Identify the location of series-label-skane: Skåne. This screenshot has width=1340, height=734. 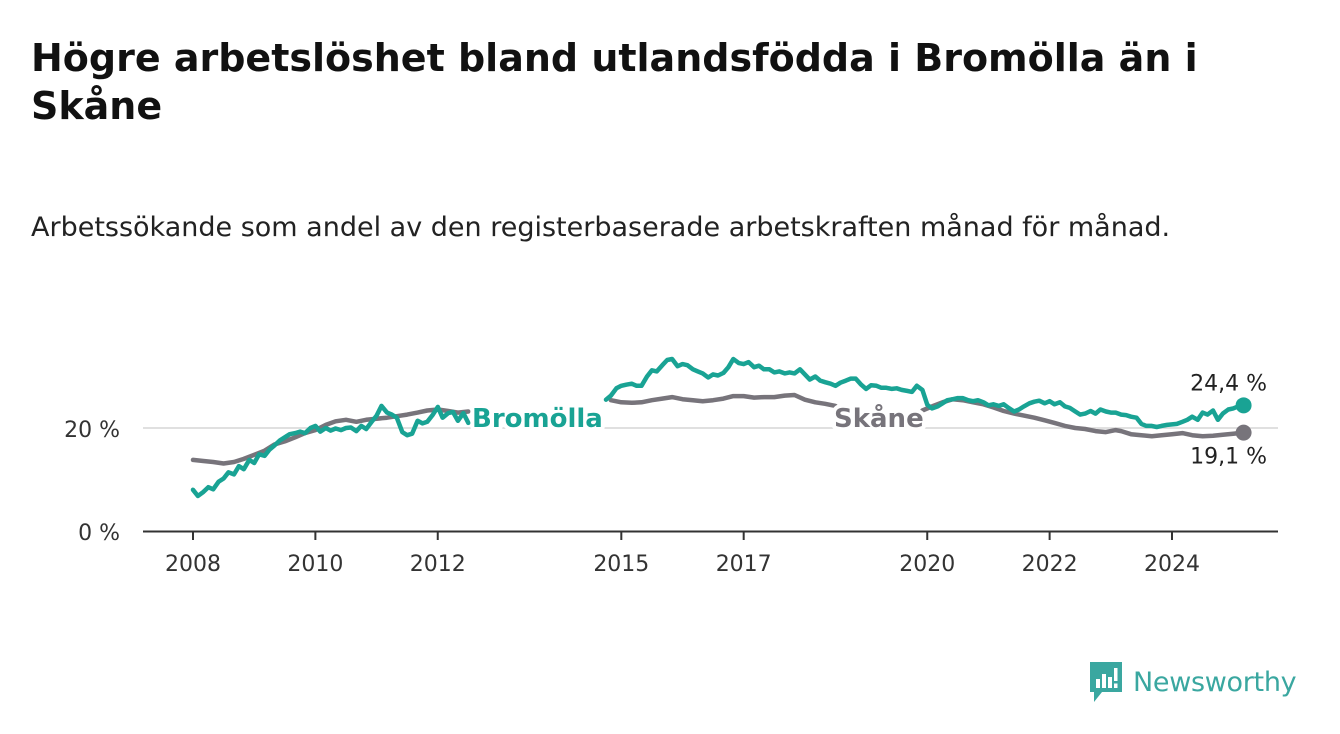
(879, 418).